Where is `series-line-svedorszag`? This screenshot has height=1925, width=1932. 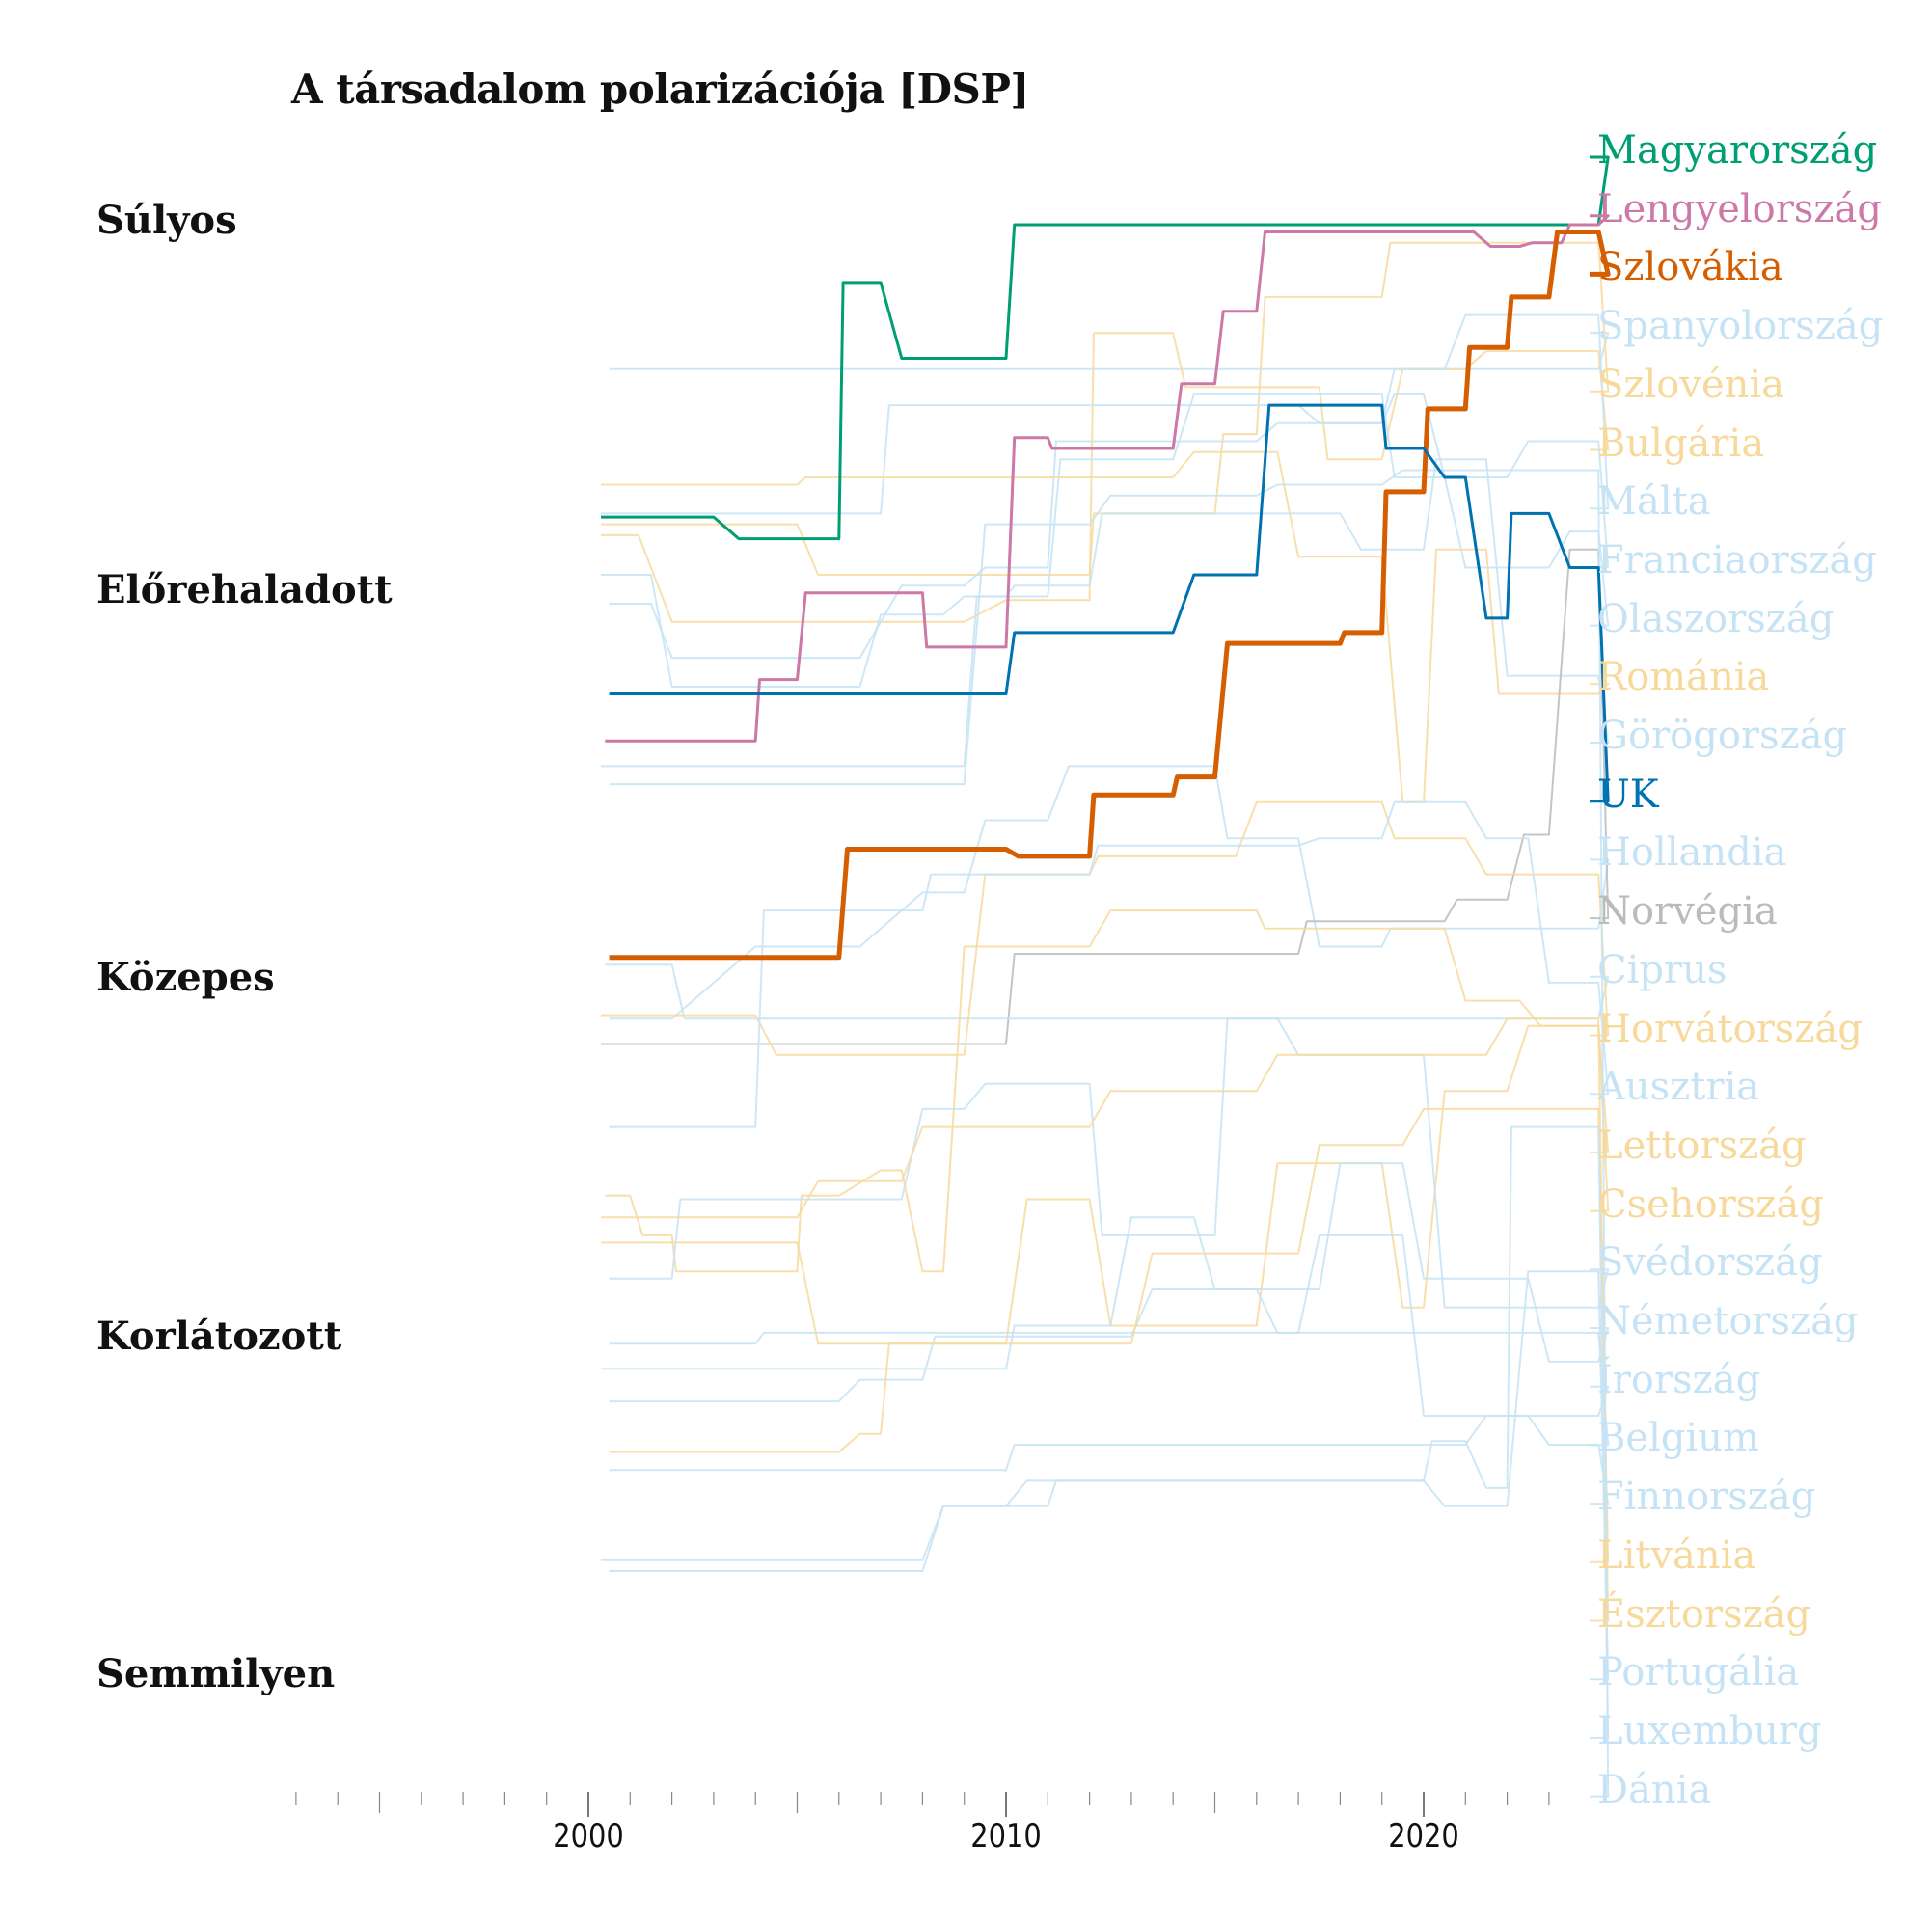
series-line-svedorszag is located at coordinates (1109, 1163).